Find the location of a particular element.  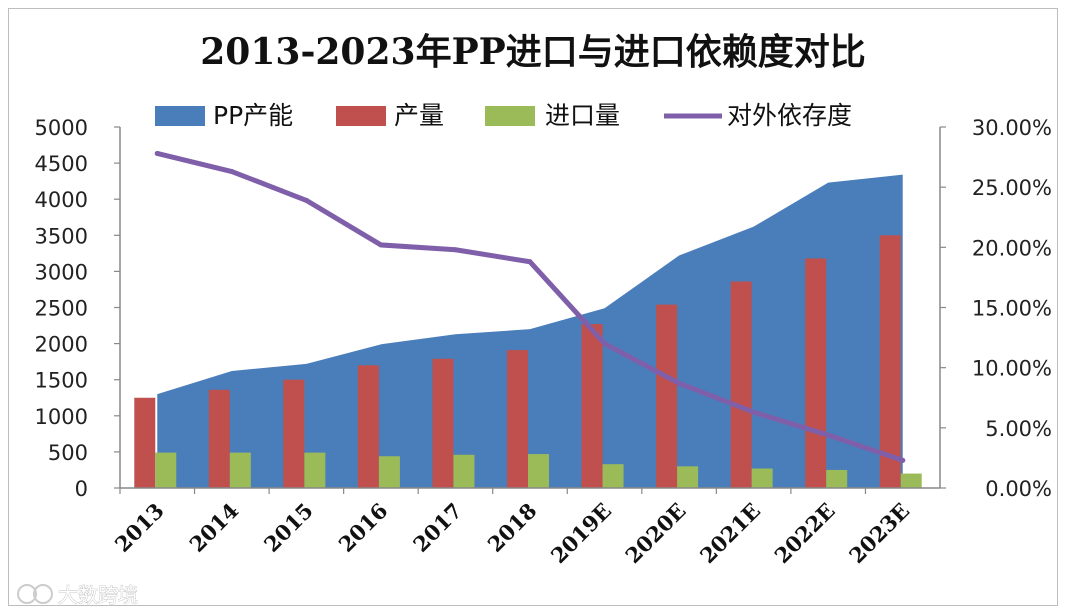

x-tick-label: 2014 is located at coordinates (213, 527).